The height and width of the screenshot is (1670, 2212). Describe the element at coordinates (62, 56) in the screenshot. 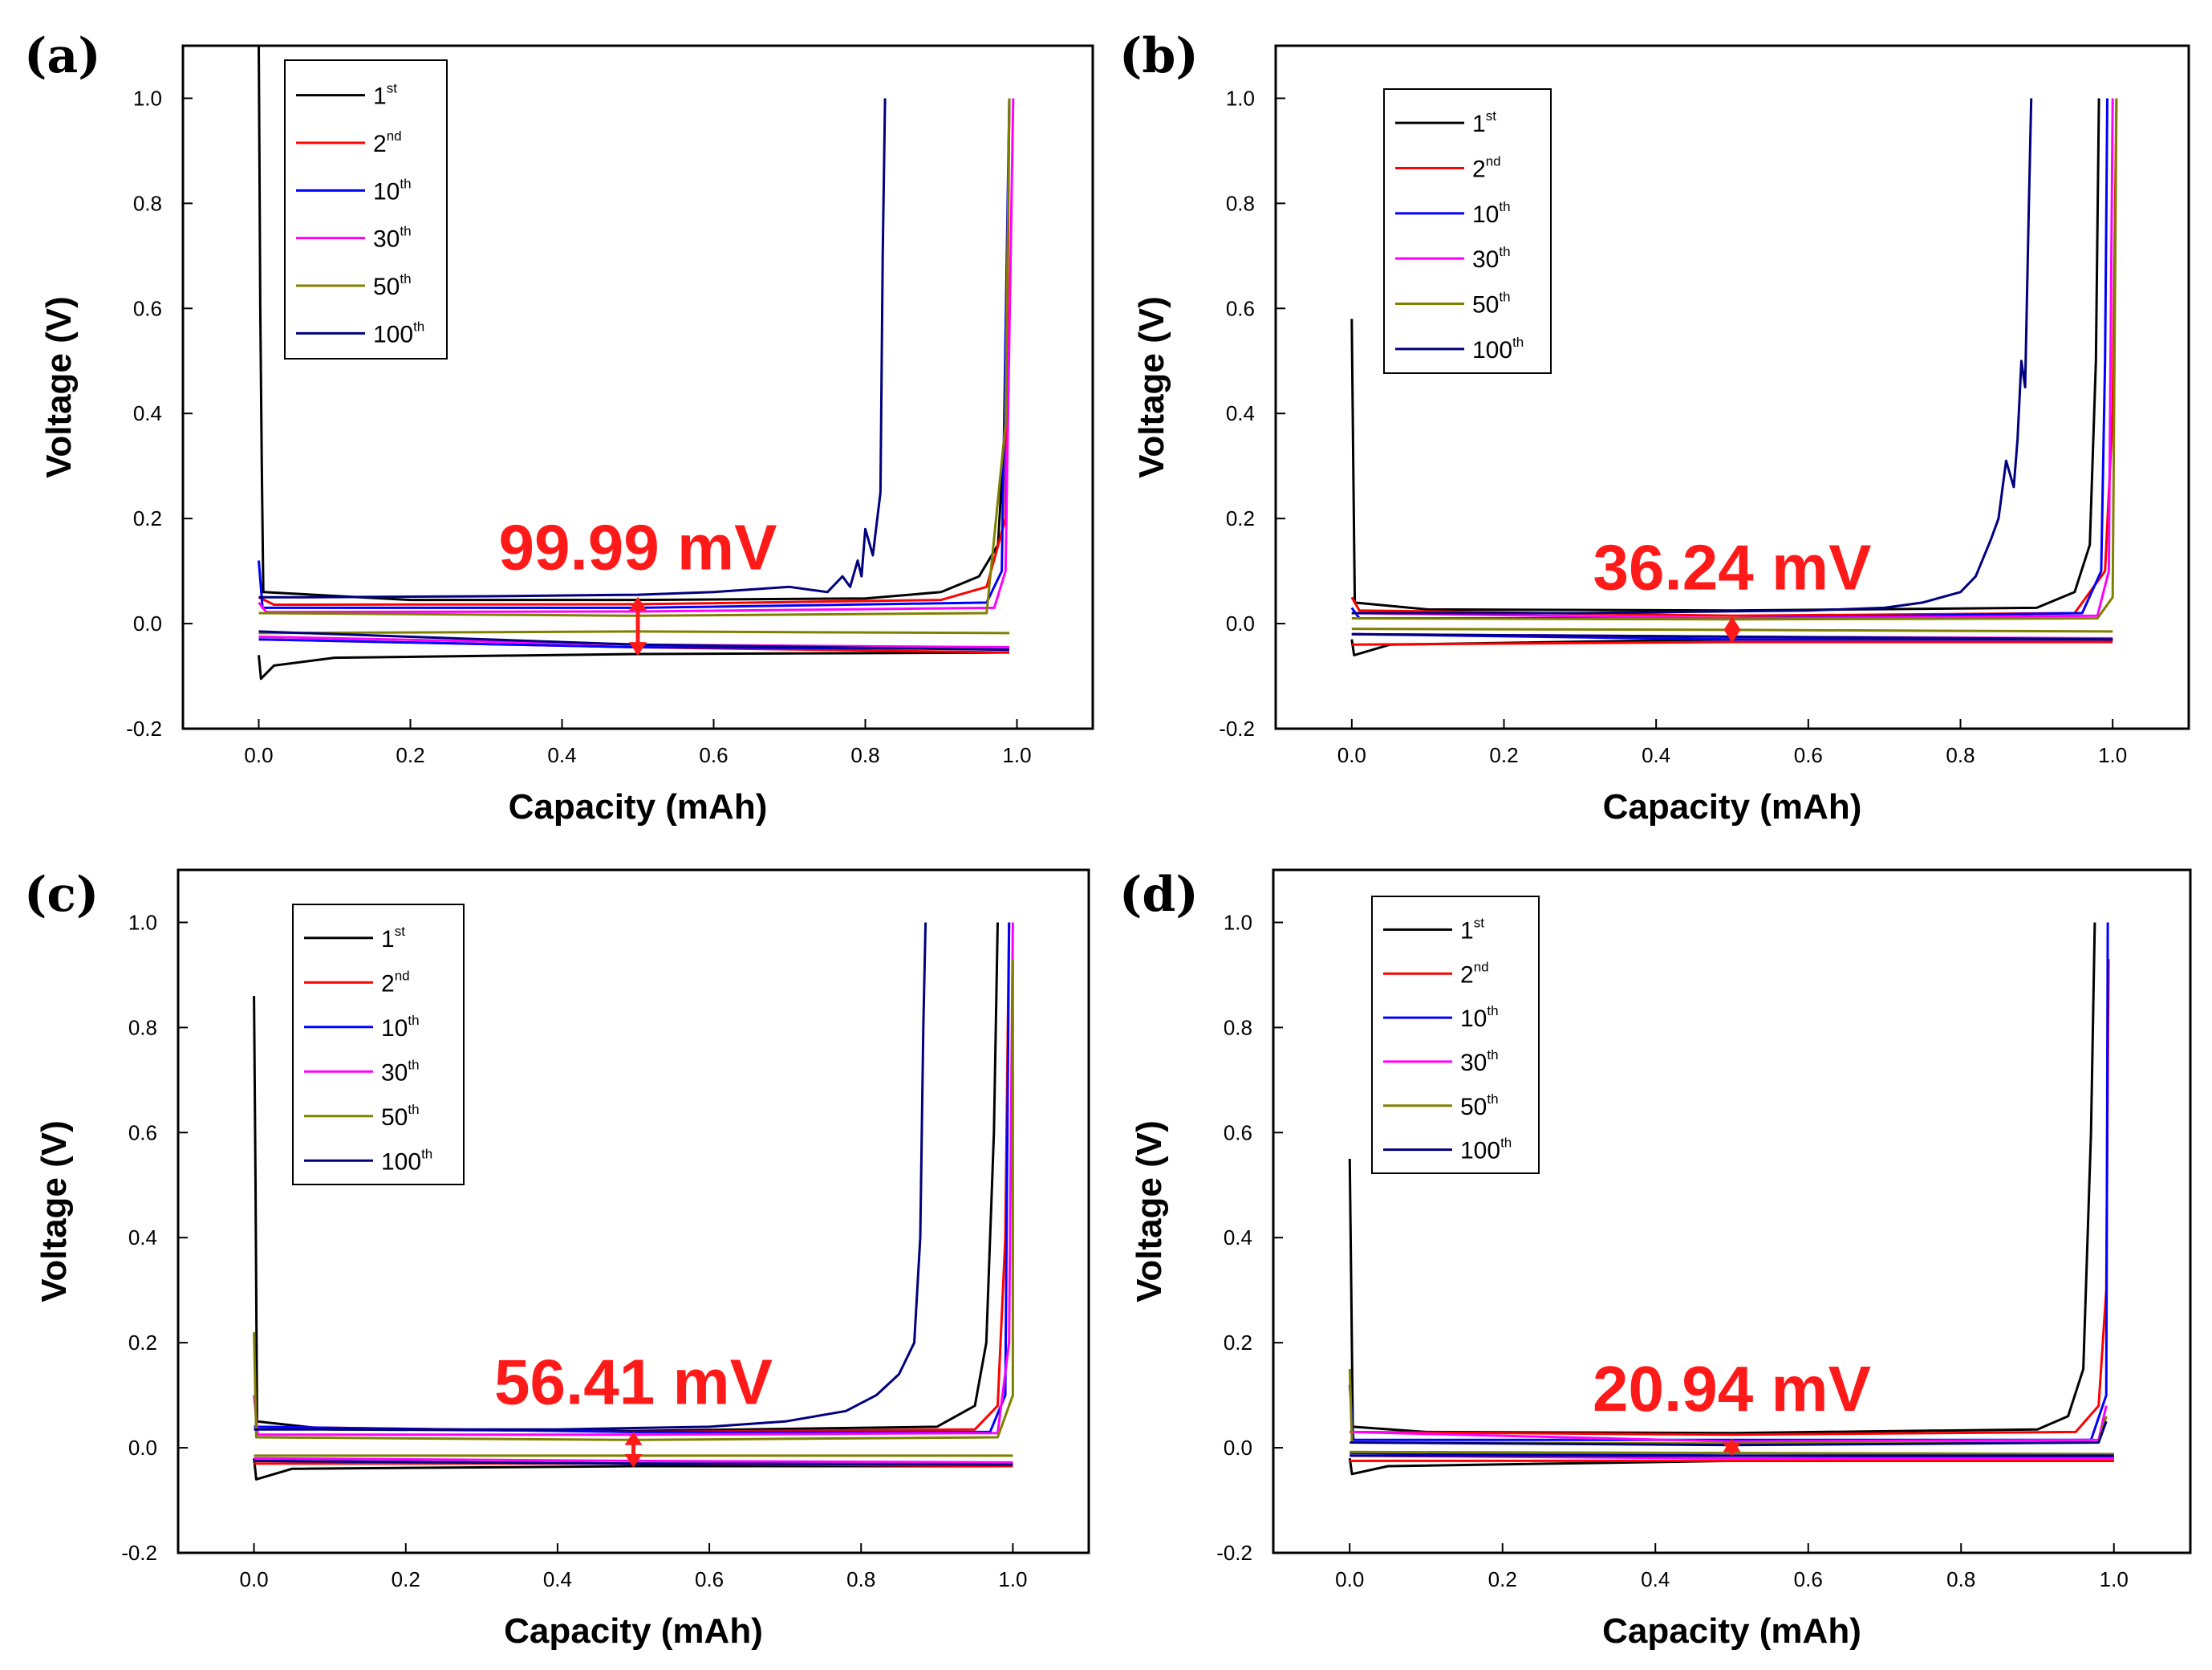

I see `panel-label: (a)` at that location.